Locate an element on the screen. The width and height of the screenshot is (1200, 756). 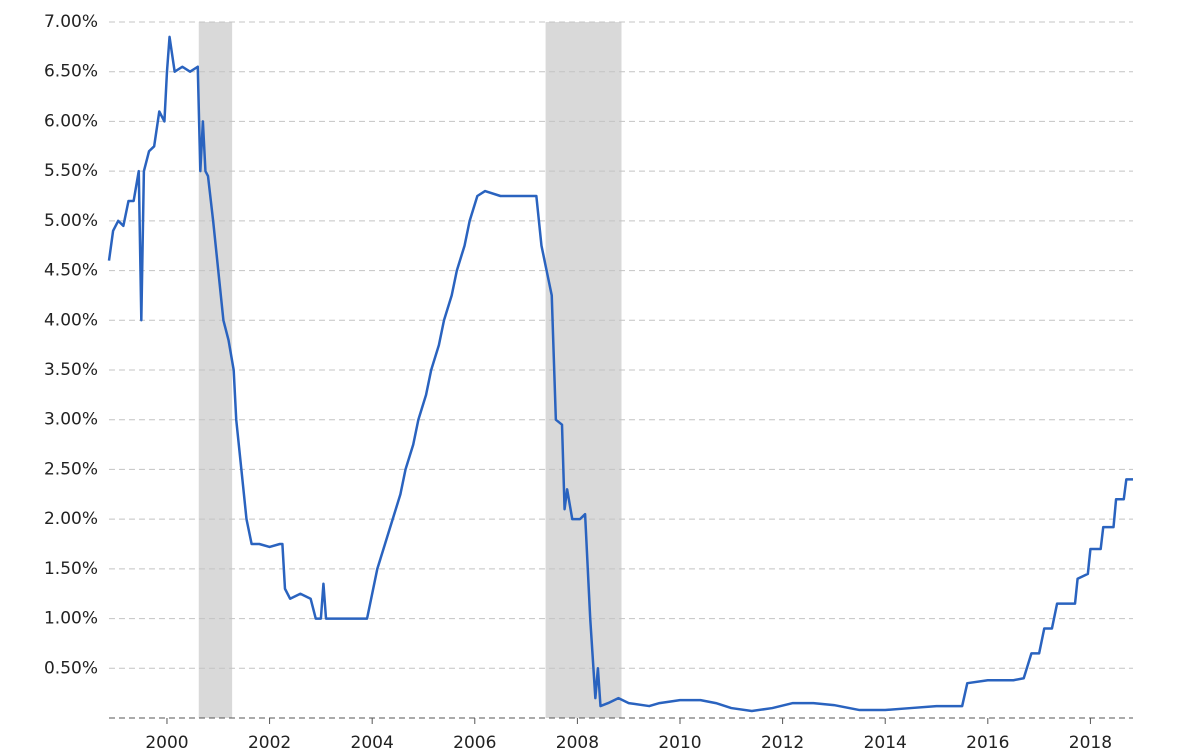
x-tick-label: 2014 is located at coordinates (885, 743).